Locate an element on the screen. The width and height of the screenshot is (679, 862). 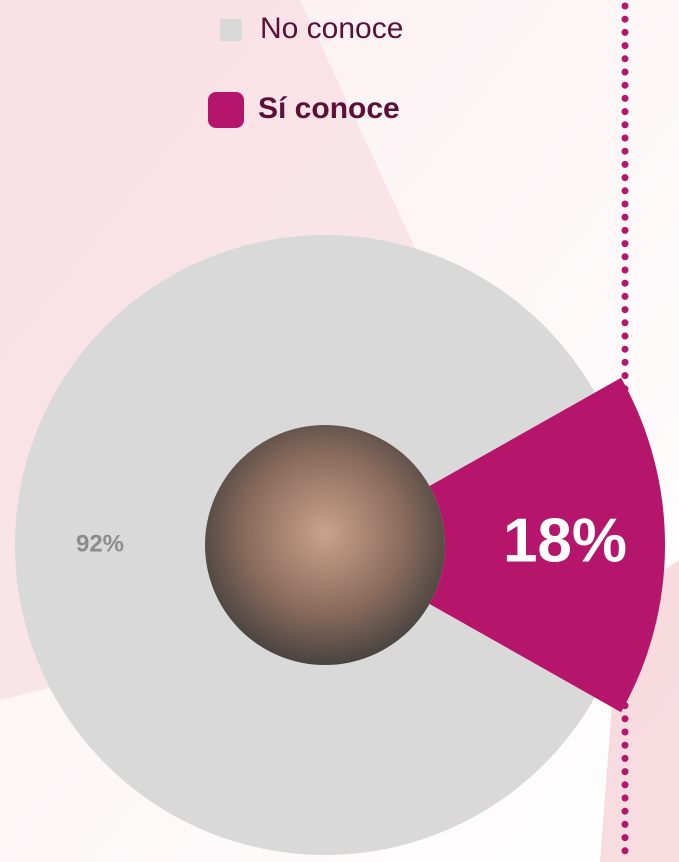
legend: No conoce Sí conoce is located at coordinates (305, 70).